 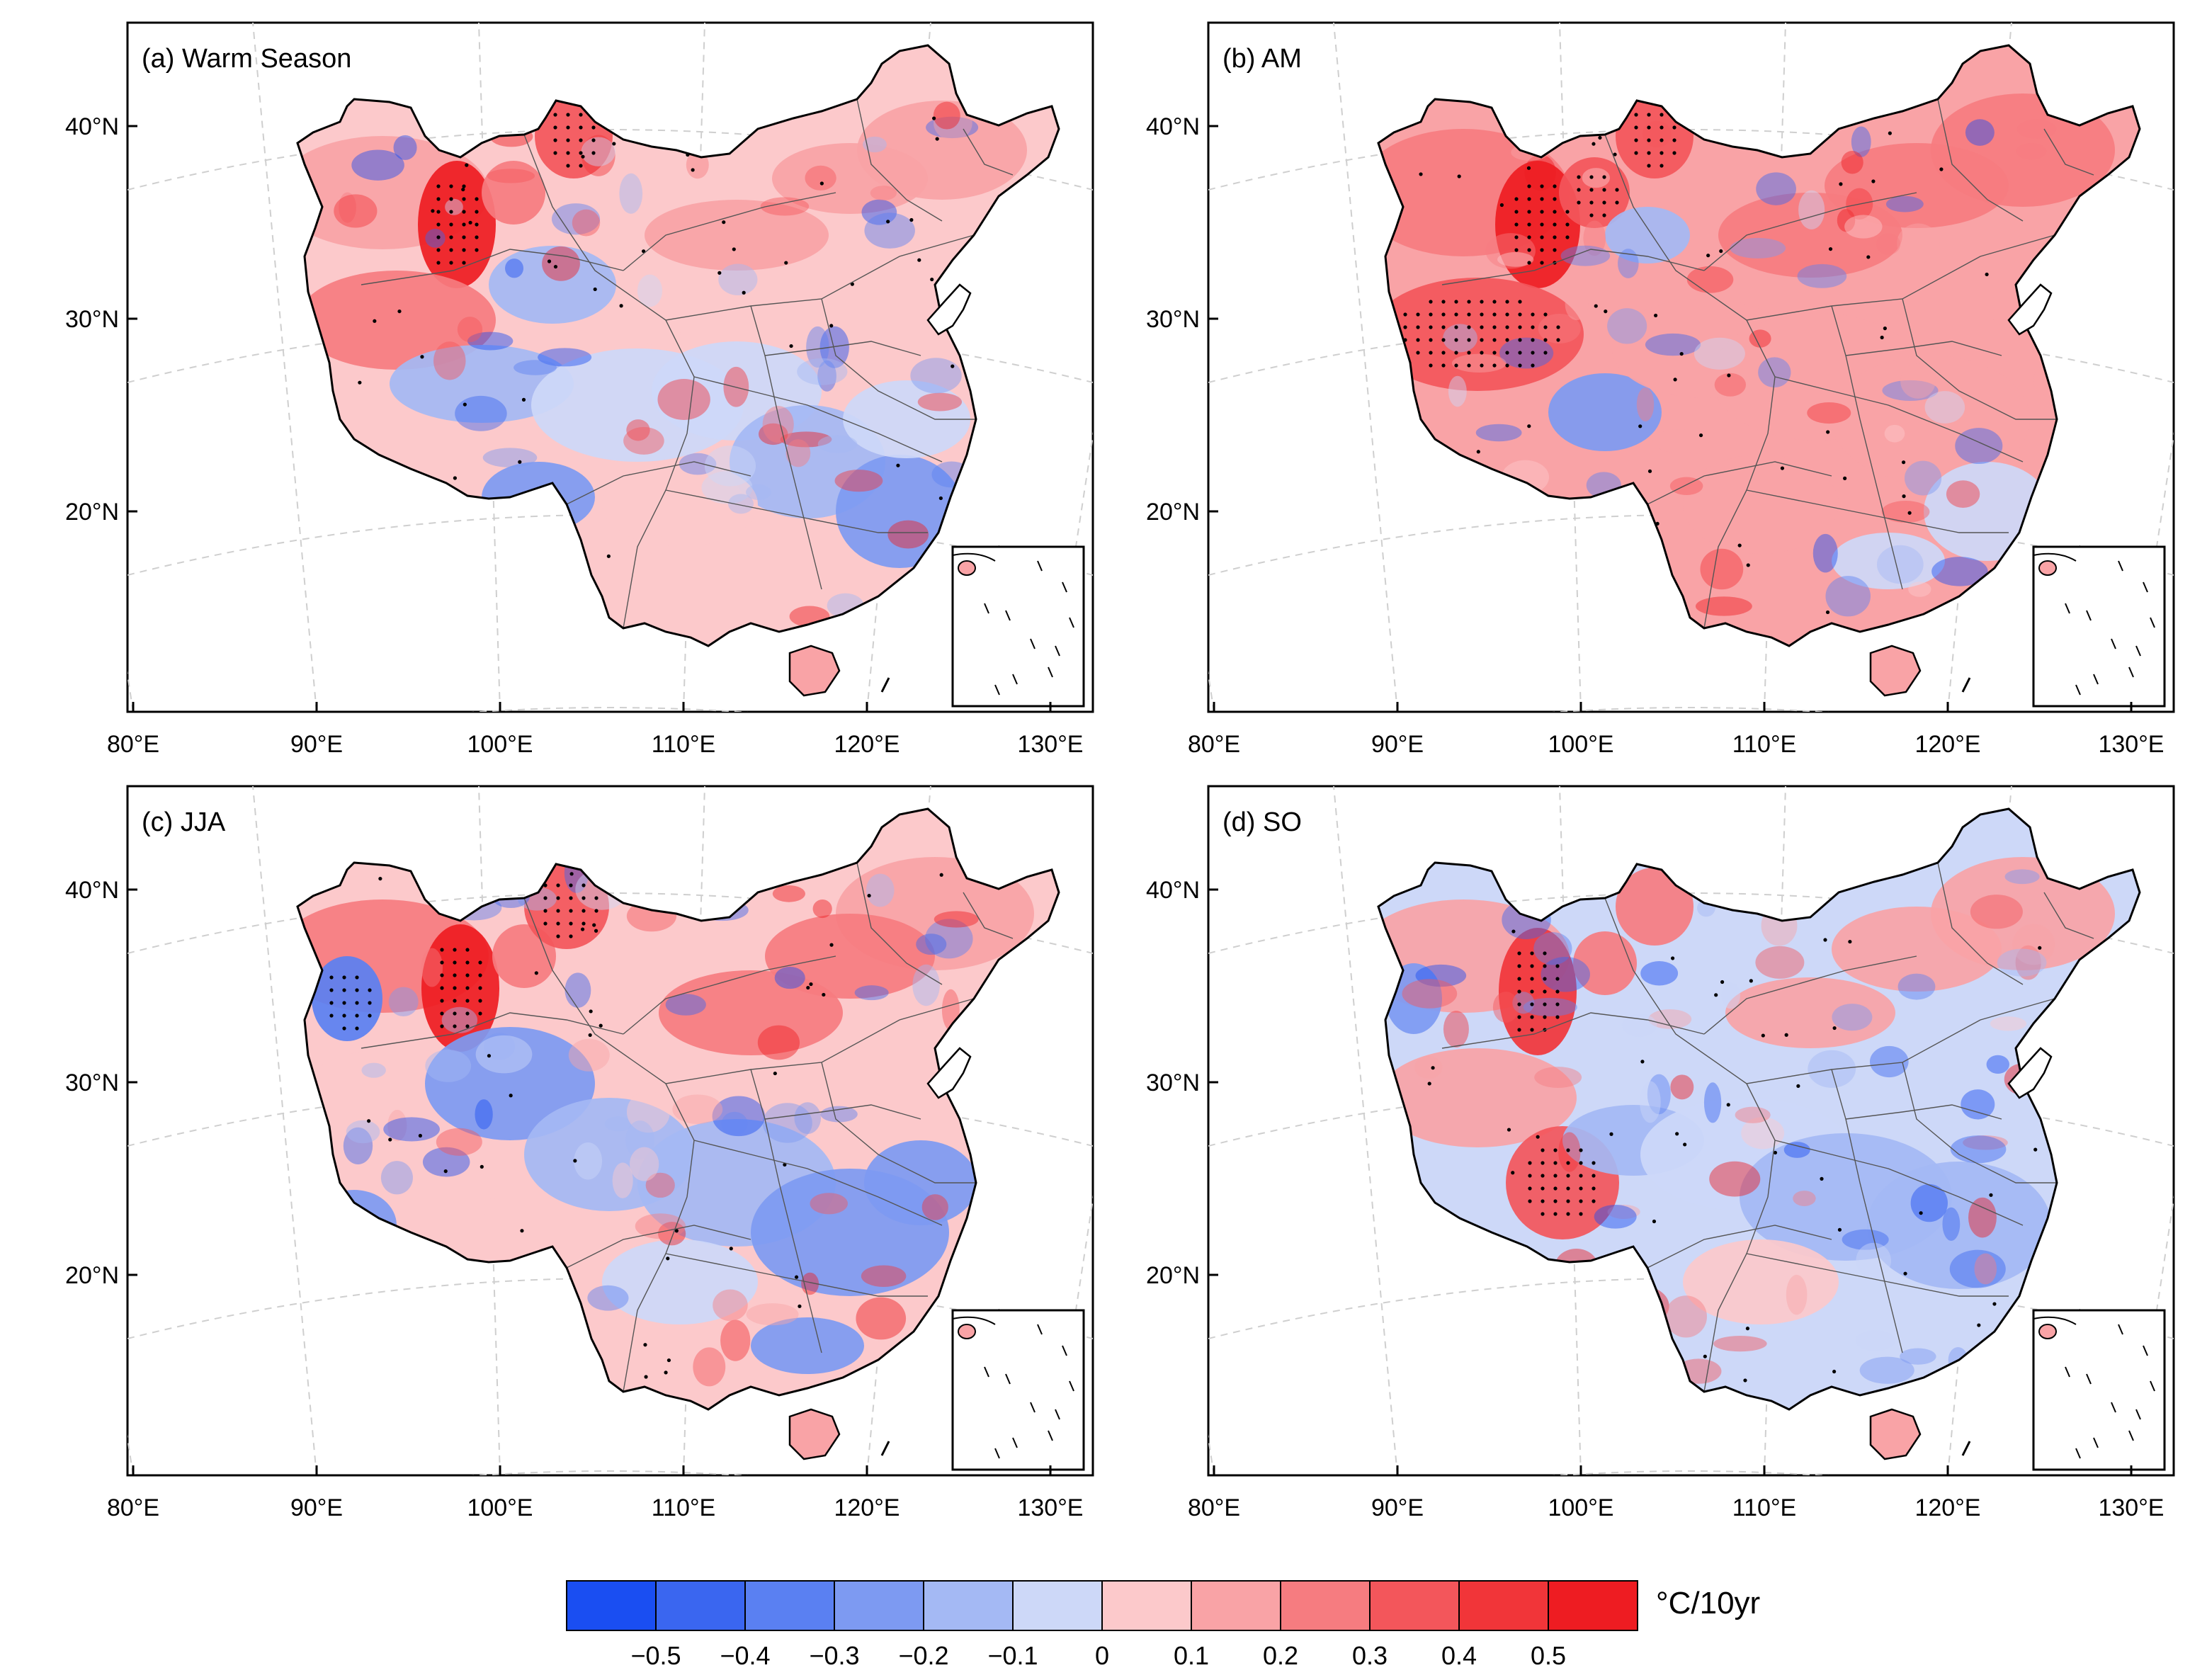 I want to click on colorbar-boxes, so click(x=1102, y=1605).